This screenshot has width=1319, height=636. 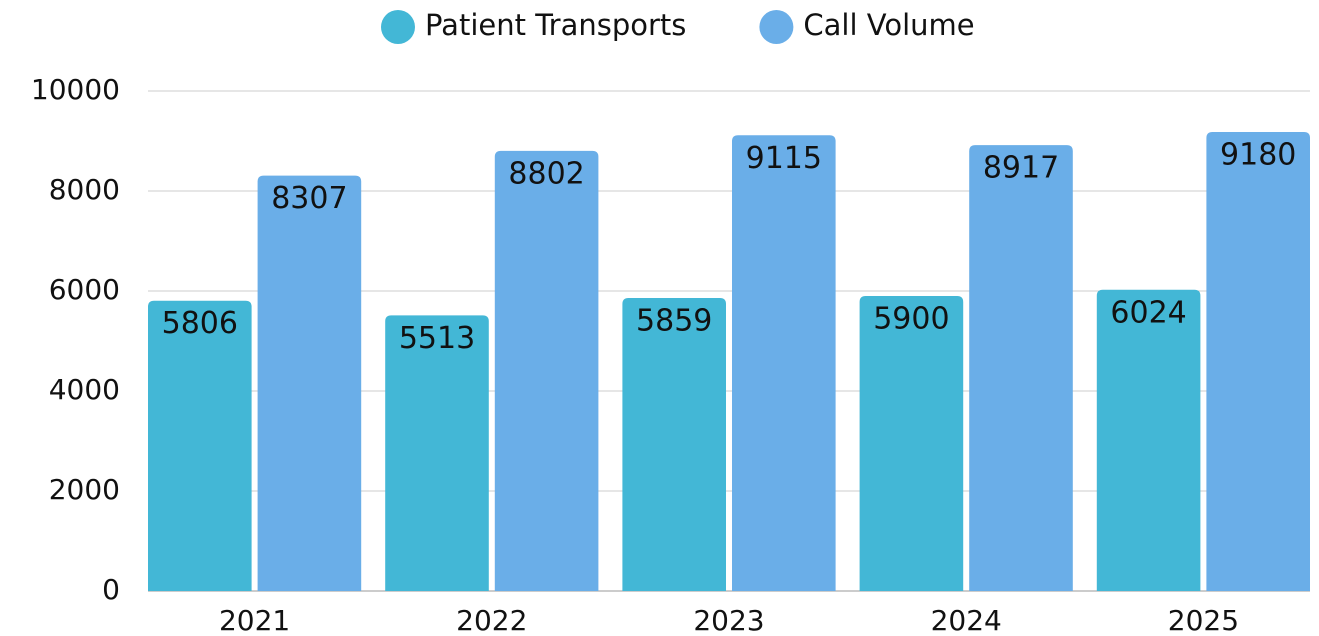 What do you see at coordinates (437, 338) in the screenshot?
I see `value-label: 5513` at bounding box center [437, 338].